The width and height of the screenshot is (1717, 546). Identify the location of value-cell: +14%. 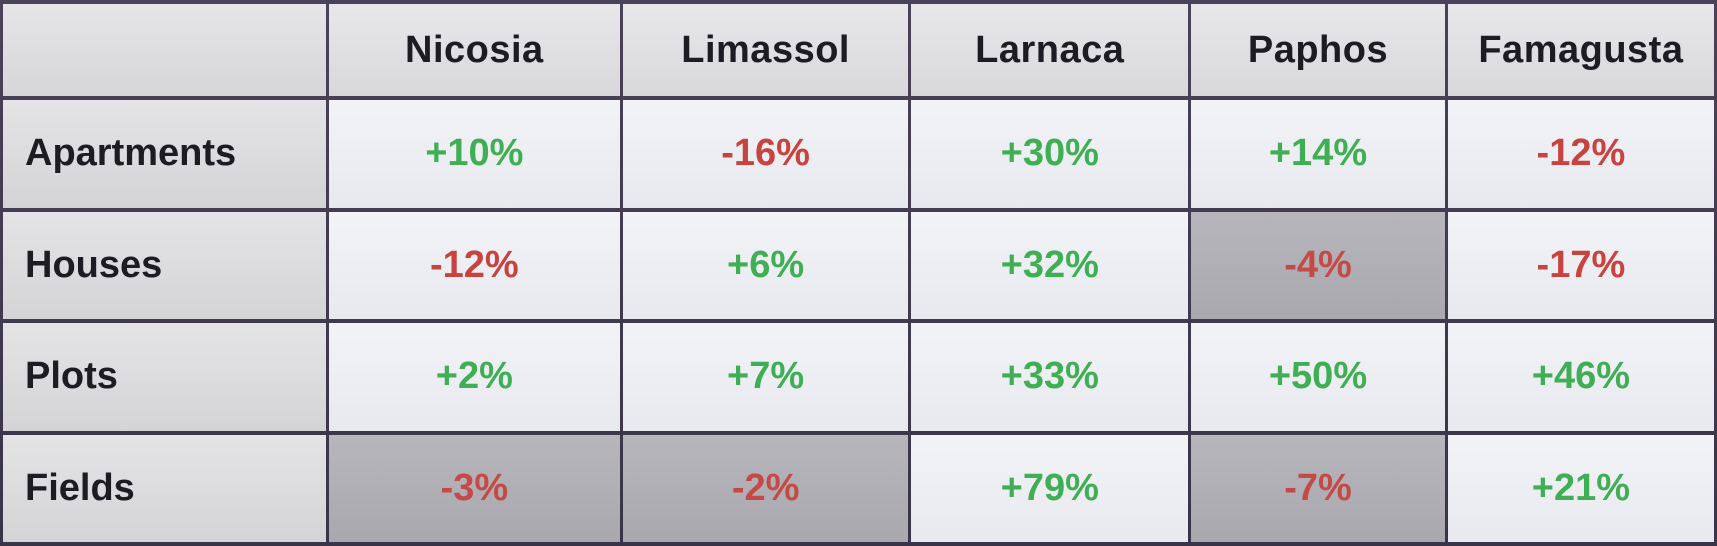
(1318, 154).